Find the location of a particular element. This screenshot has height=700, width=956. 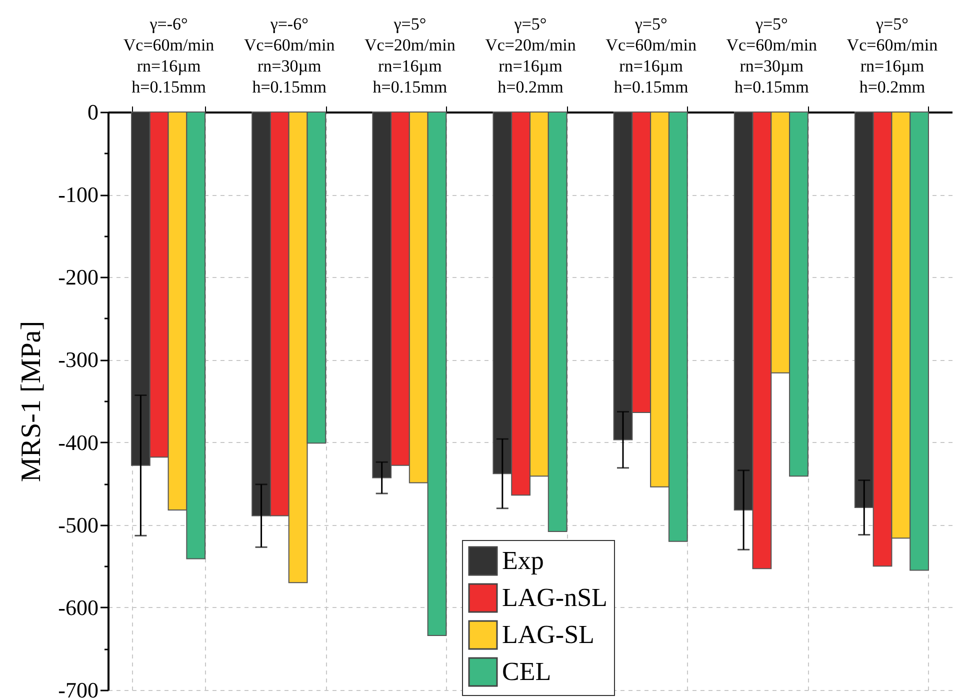

y-axis-title: MRS-1 [MPa] is located at coordinates (32, 401).